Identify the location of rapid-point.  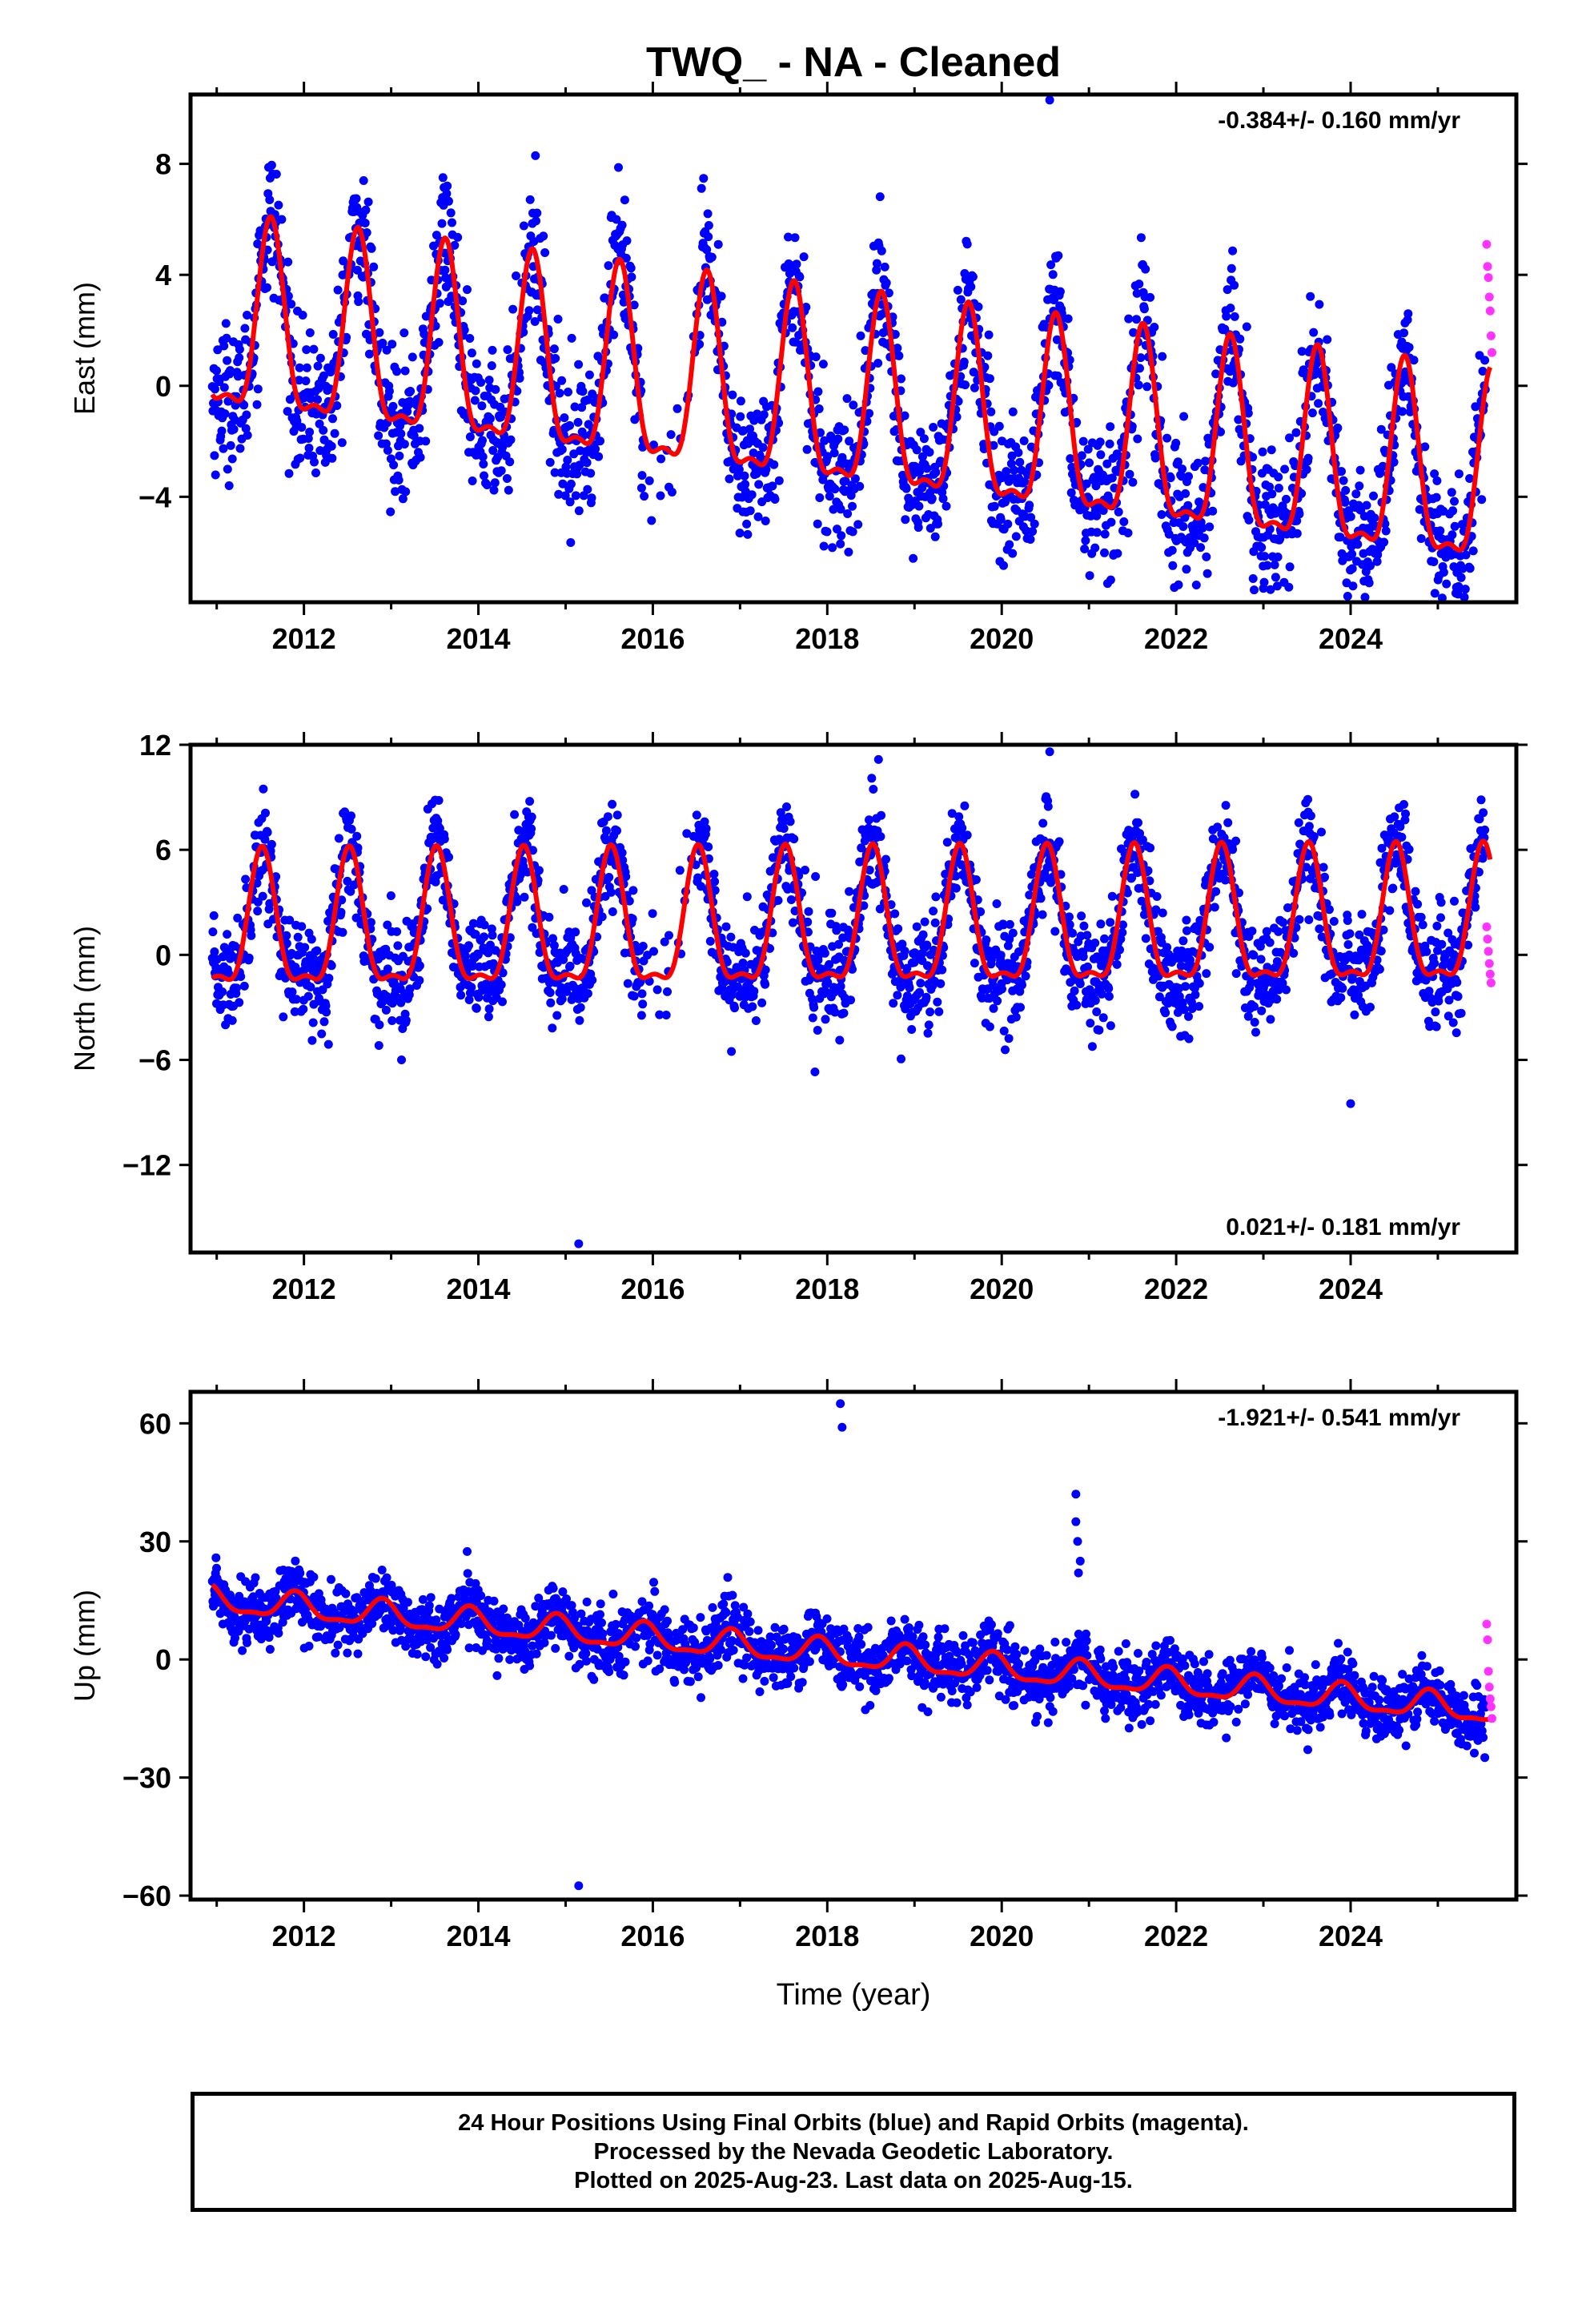
(1487, 926).